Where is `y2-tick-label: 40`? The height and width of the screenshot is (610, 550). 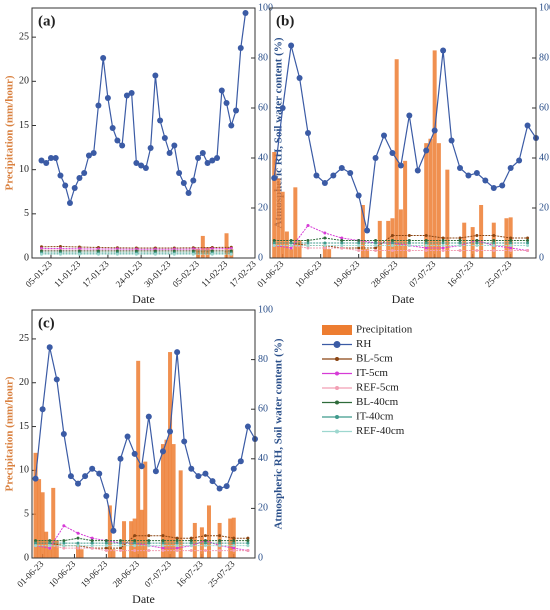
y2-tick-label: 40 is located at coordinates (263, 157).